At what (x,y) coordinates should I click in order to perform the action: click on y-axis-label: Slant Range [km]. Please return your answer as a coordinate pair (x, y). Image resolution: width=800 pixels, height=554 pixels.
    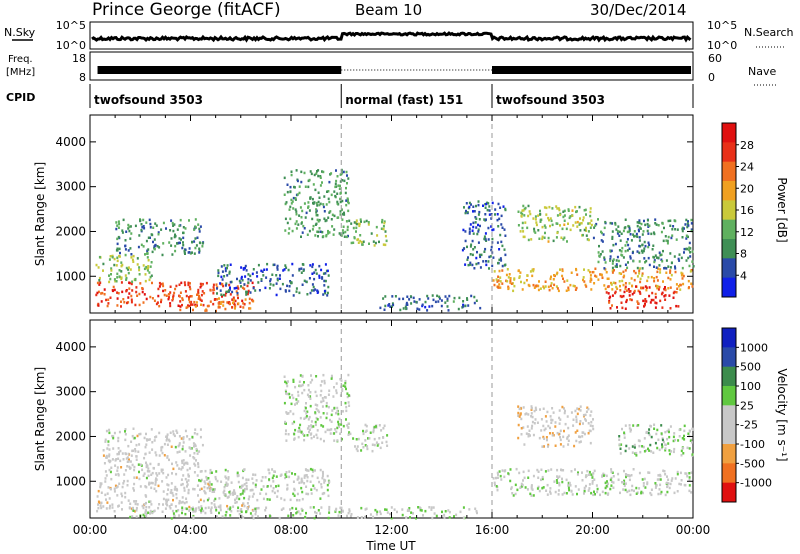
    Looking at the image, I should click on (40, 419).